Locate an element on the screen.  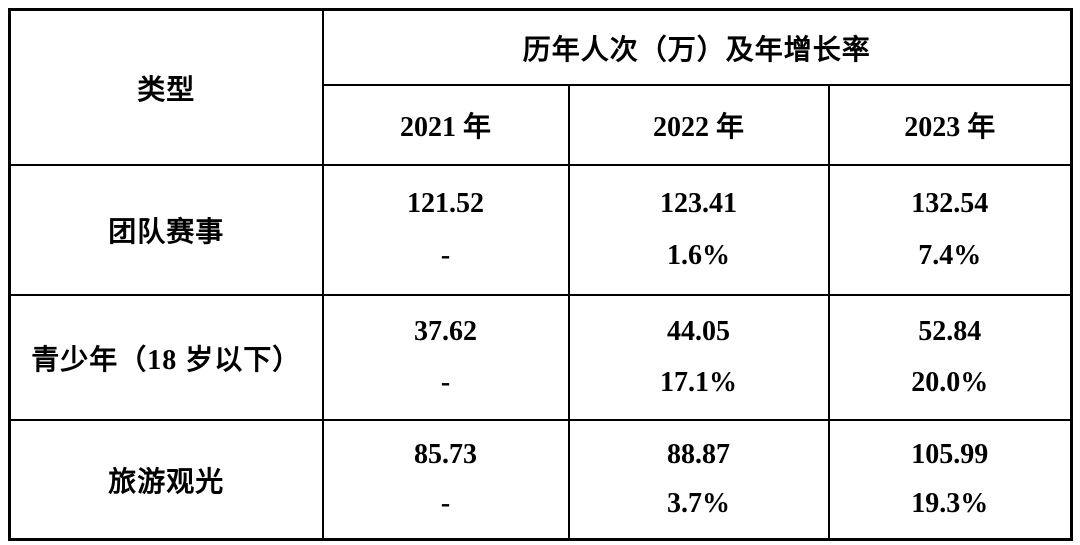
growth-text: 3.7% is located at coordinates (698, 503).